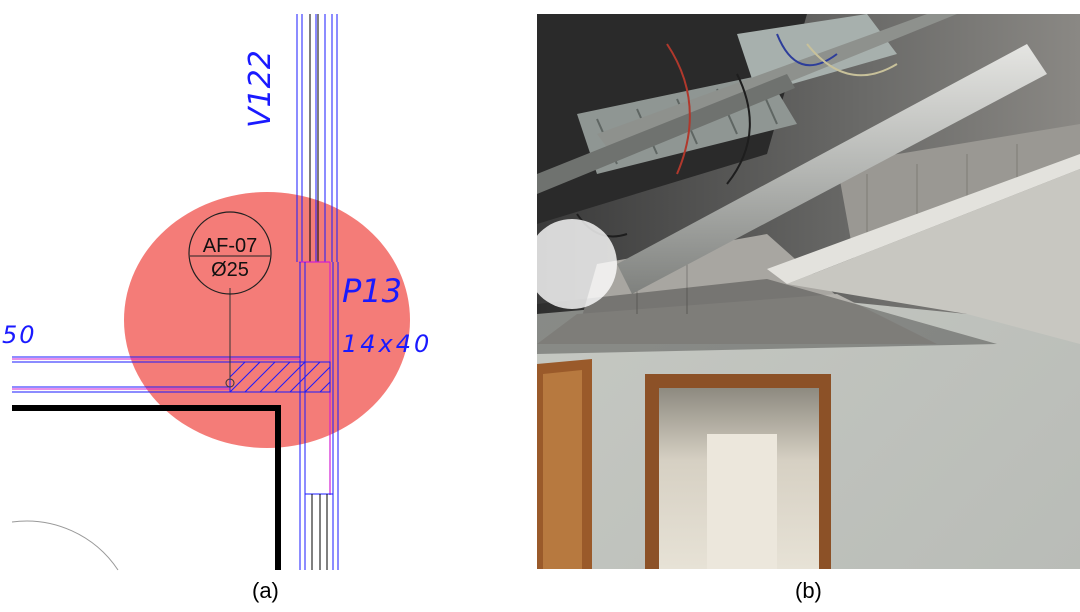  I want to click on left-door, so click(564, 464).